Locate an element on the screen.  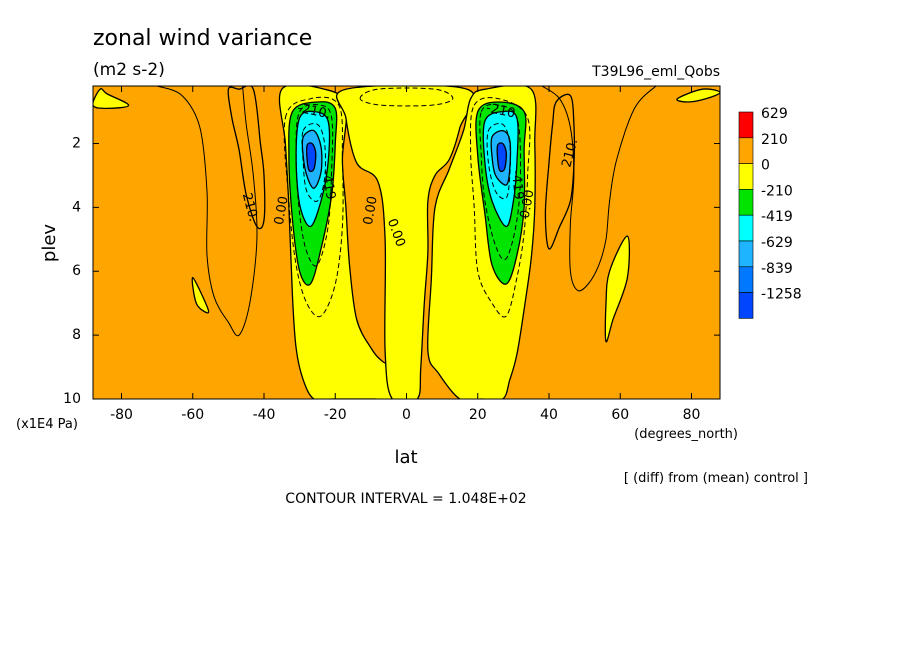
contour-label-6: -210. is located at coordinates (503, 112).